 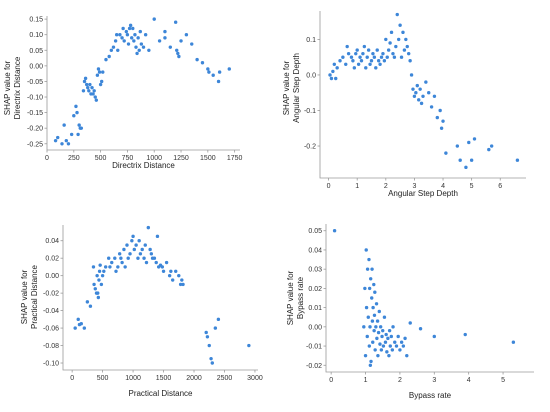 What do you see at coordinates (51, 294) in the screenshot?
I see `y-tick-label: -0.02` at bounding box center [51, 294].